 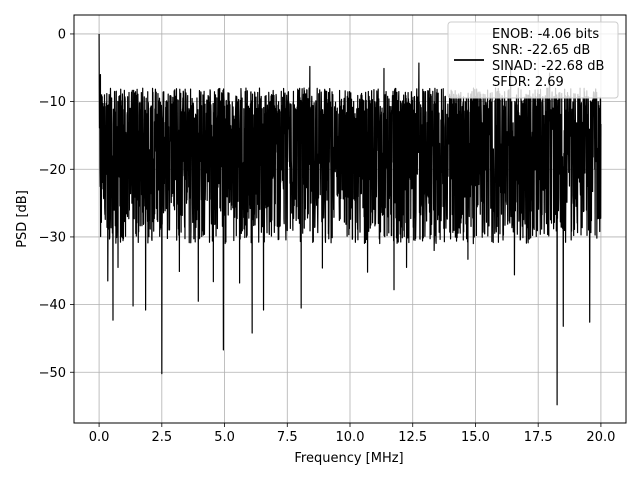 What do you see at coordinates (412, 437) in the screenshot?
I see `x-tick-label: 12.5` at bounding box center [412, 437].